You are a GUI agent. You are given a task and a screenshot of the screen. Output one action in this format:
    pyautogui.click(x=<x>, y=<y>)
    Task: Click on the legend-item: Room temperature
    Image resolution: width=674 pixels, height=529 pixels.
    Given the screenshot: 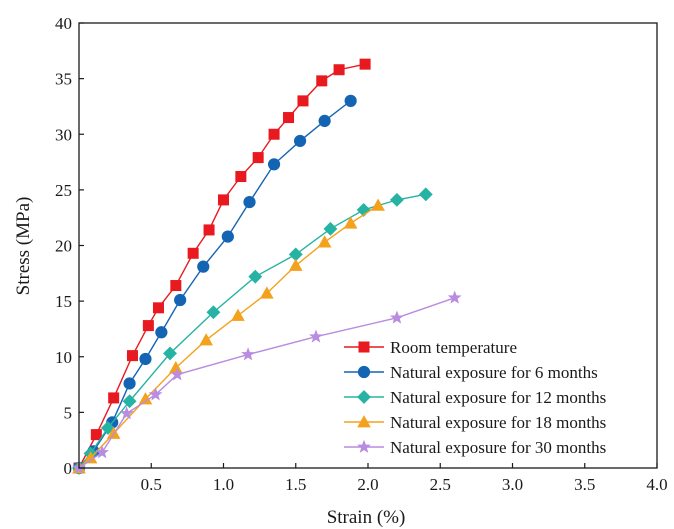 What is the action you would take?
    pyautogui.click(x=430, y=347)
    